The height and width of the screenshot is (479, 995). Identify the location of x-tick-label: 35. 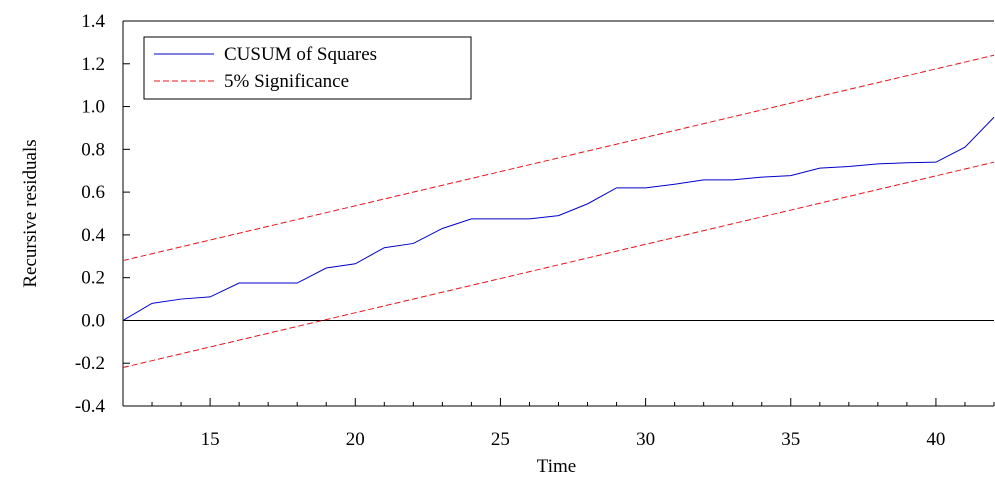
(790, 439).